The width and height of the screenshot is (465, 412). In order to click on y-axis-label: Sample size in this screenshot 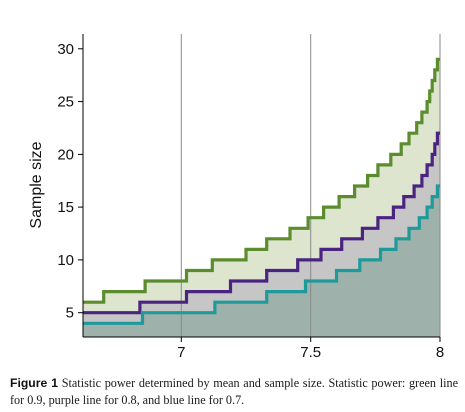, I will do `click(36, 184)`.